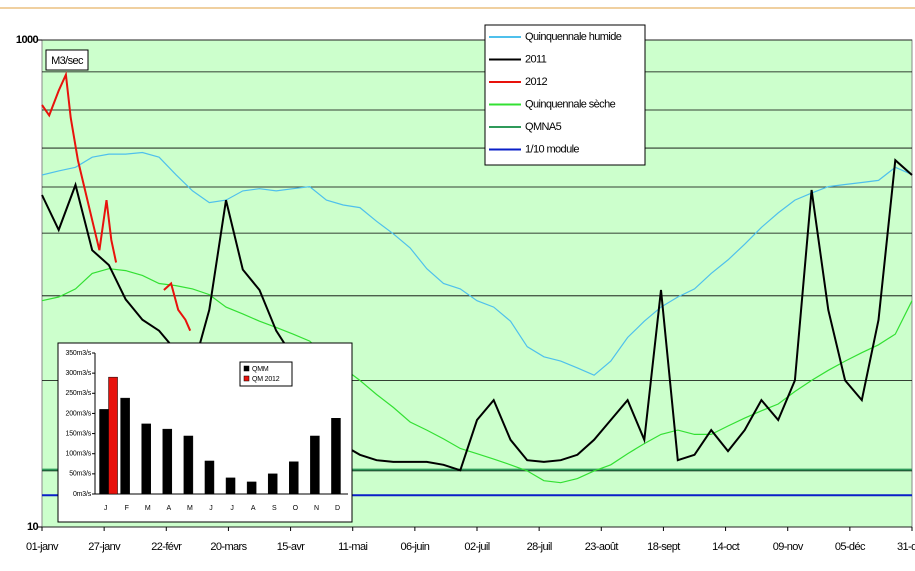  Describe the element at coordinates (27, 40) in the screenshot. I see `y-tick-label: 1000` at that location.